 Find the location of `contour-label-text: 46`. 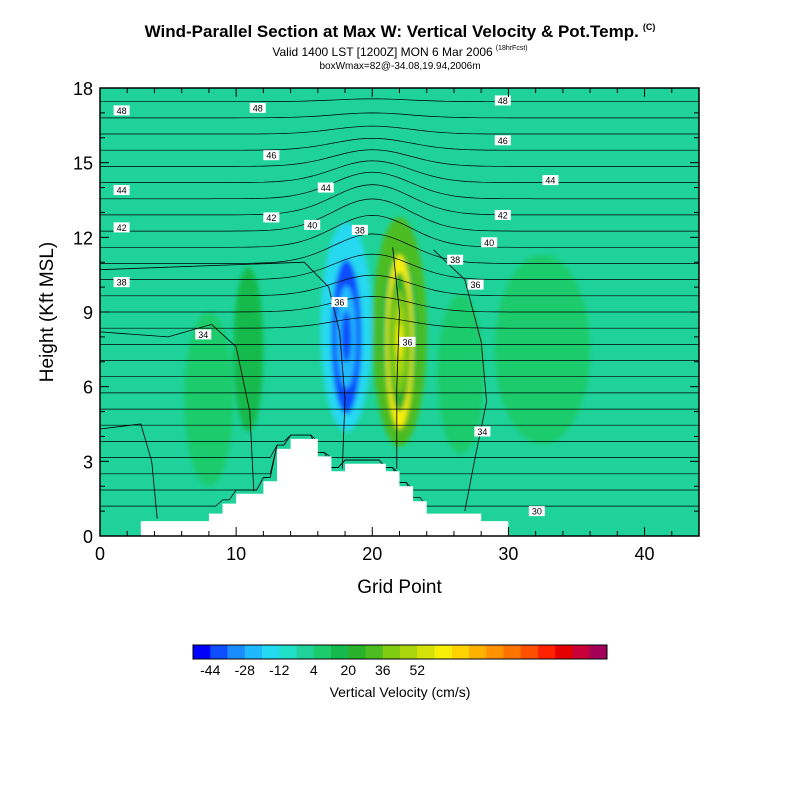

contour-label-text: 46 is located at coordinates (503, 141).